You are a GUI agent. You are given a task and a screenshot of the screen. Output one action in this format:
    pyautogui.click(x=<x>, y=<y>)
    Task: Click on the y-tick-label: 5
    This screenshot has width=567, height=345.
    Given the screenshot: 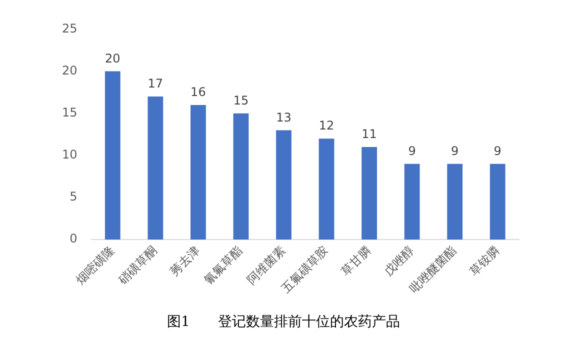 What is the action you would take?
    pyautogui.click(x=74, y=197)
    